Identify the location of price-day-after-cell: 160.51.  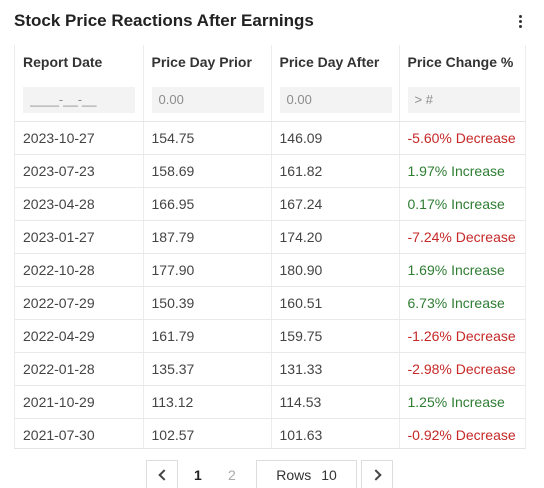
(334, 303).